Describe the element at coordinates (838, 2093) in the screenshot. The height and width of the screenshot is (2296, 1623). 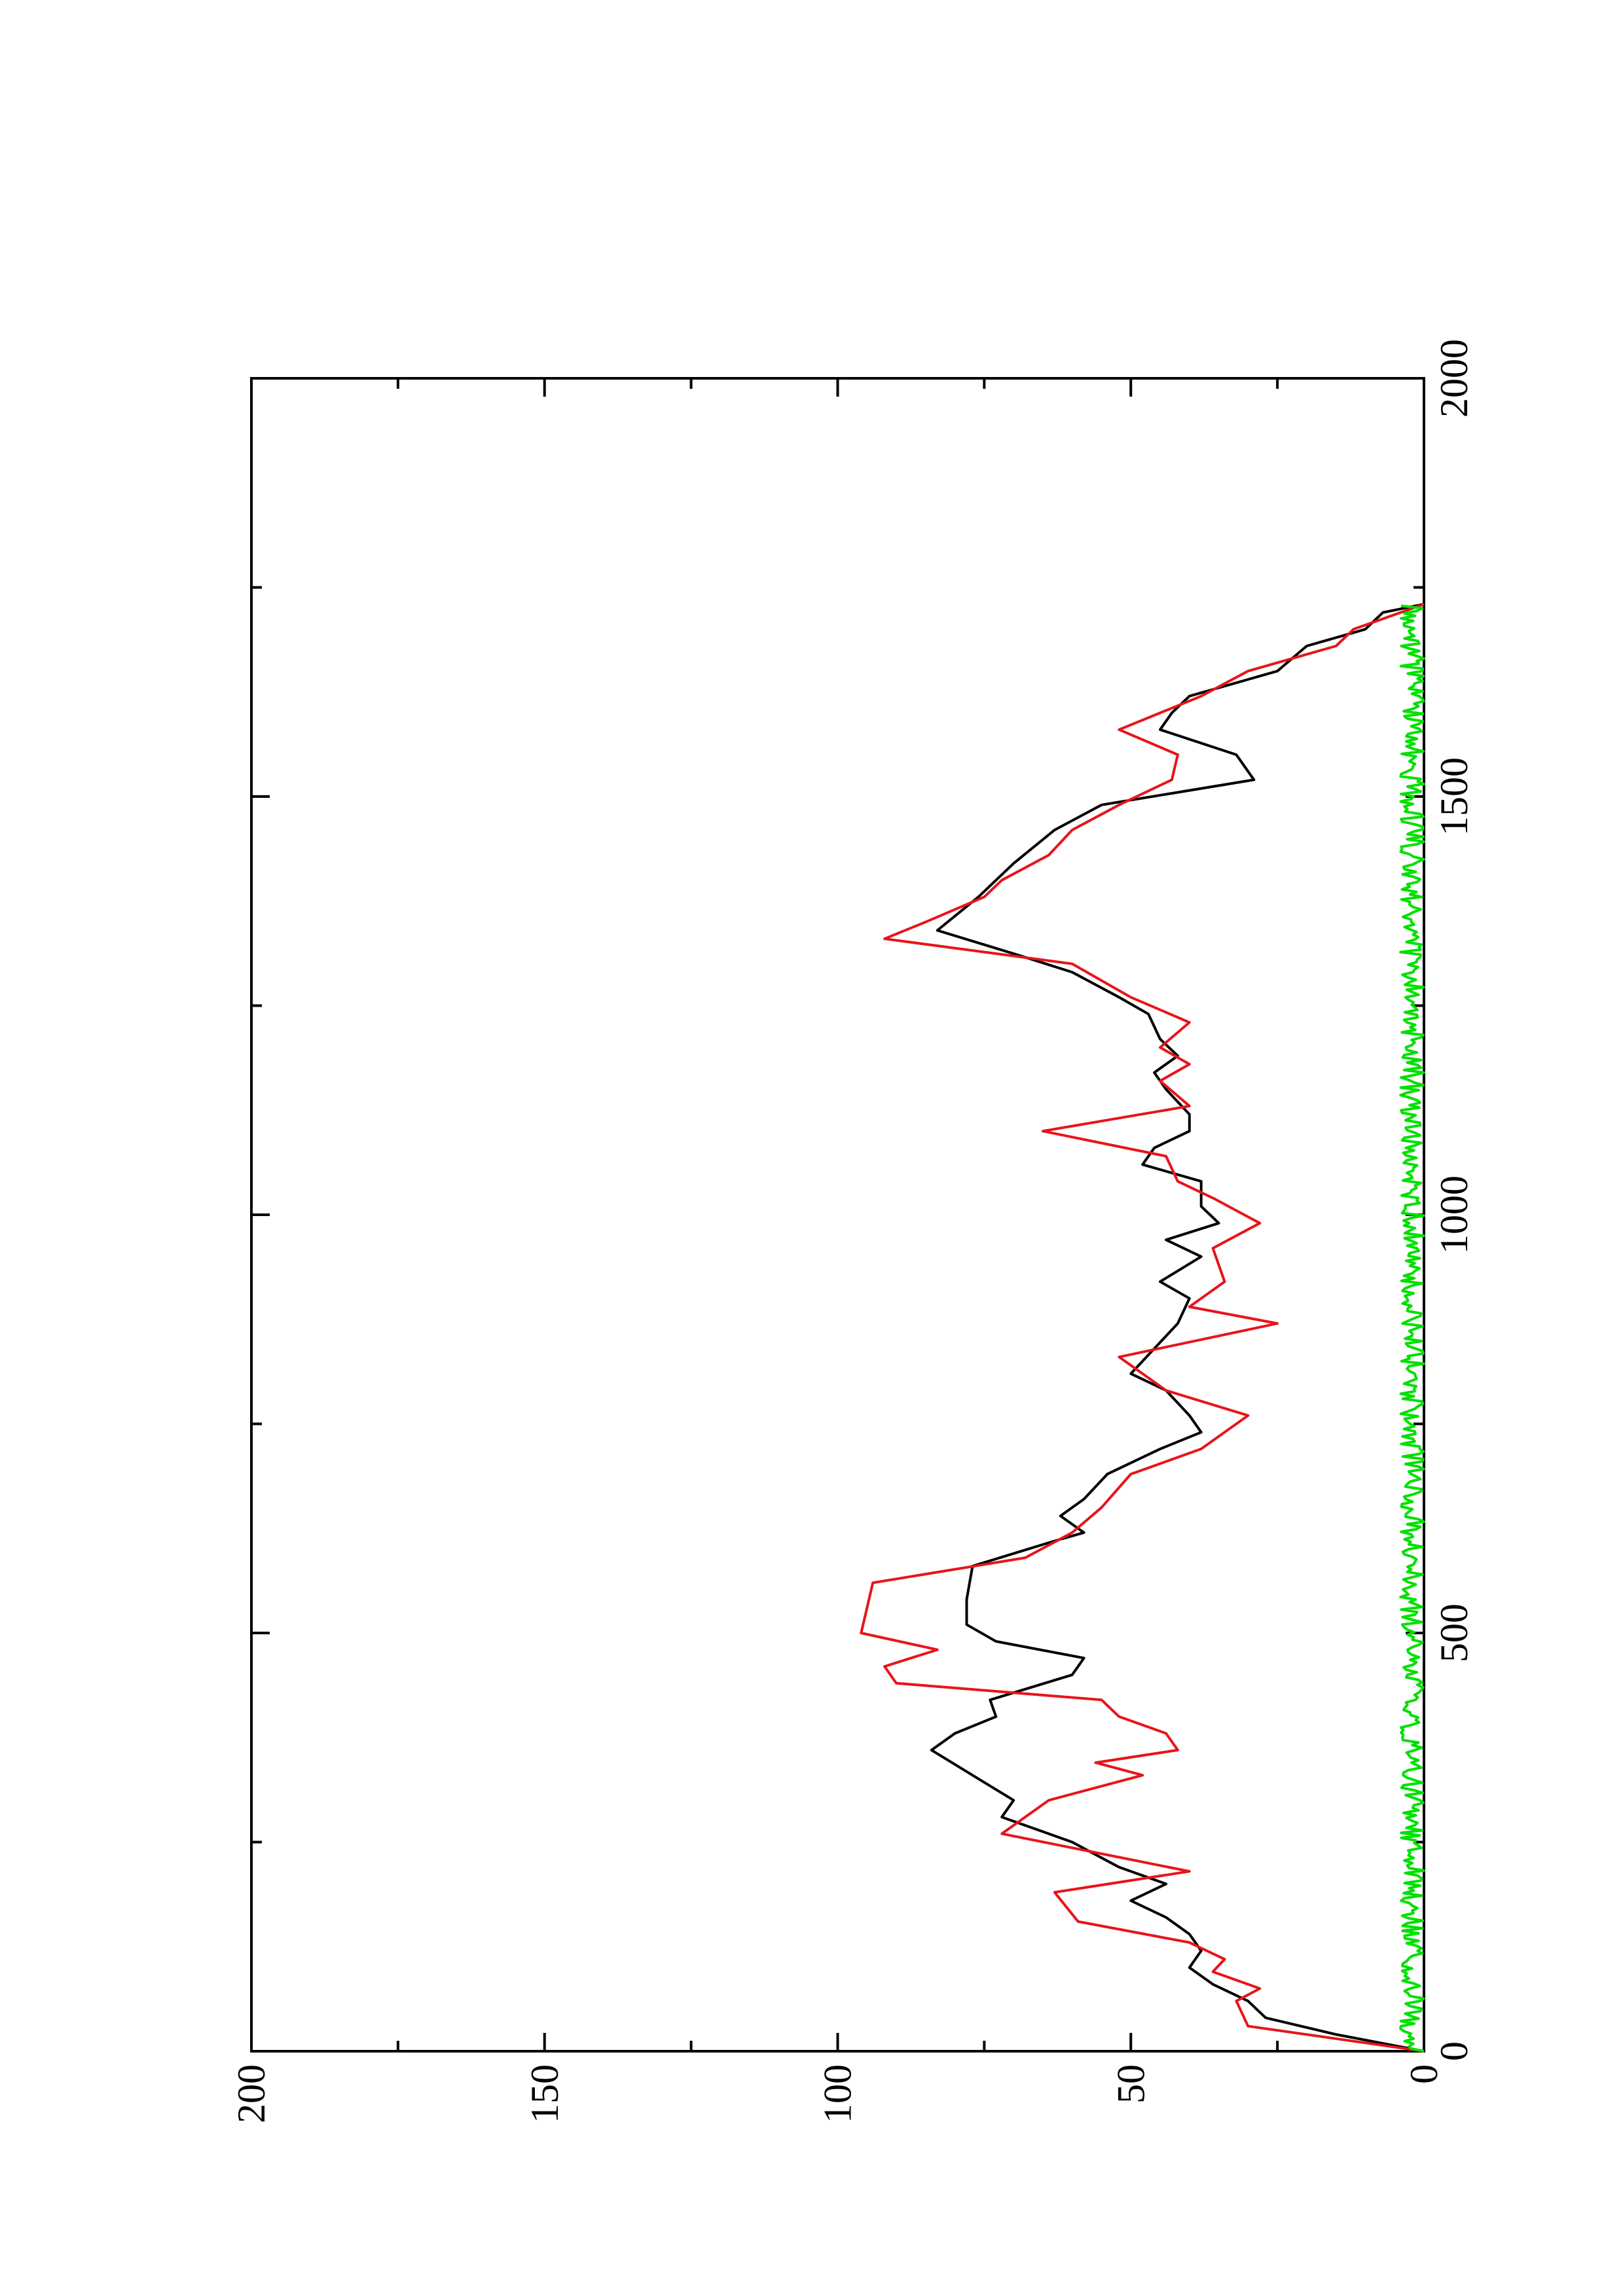
I see `y-tick-label: 100` at that location.